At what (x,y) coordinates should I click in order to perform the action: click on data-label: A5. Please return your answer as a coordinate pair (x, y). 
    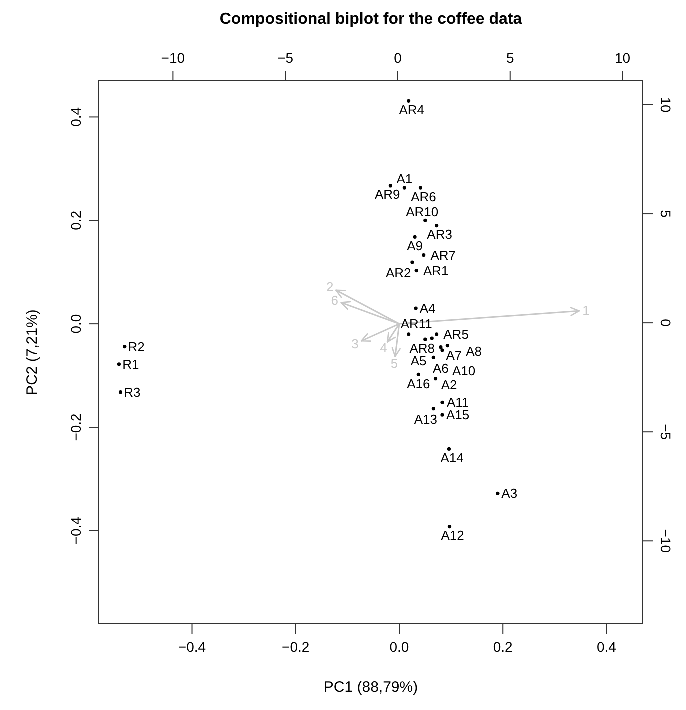
    Looking at the image, I should click on (418, 360).